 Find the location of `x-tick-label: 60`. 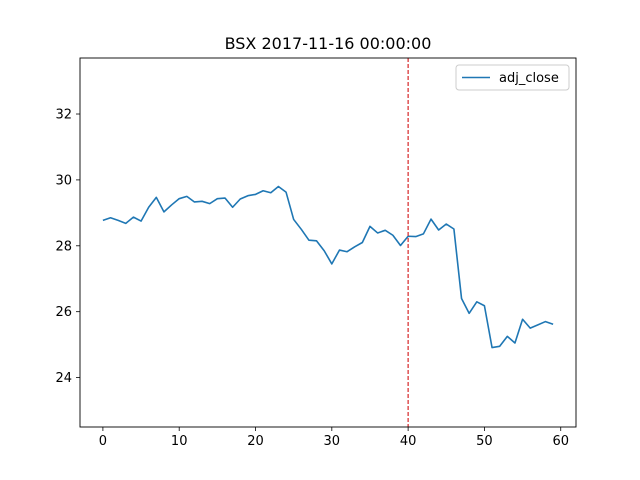

x-tick-label: 60 is located at coordinates (560, 441).